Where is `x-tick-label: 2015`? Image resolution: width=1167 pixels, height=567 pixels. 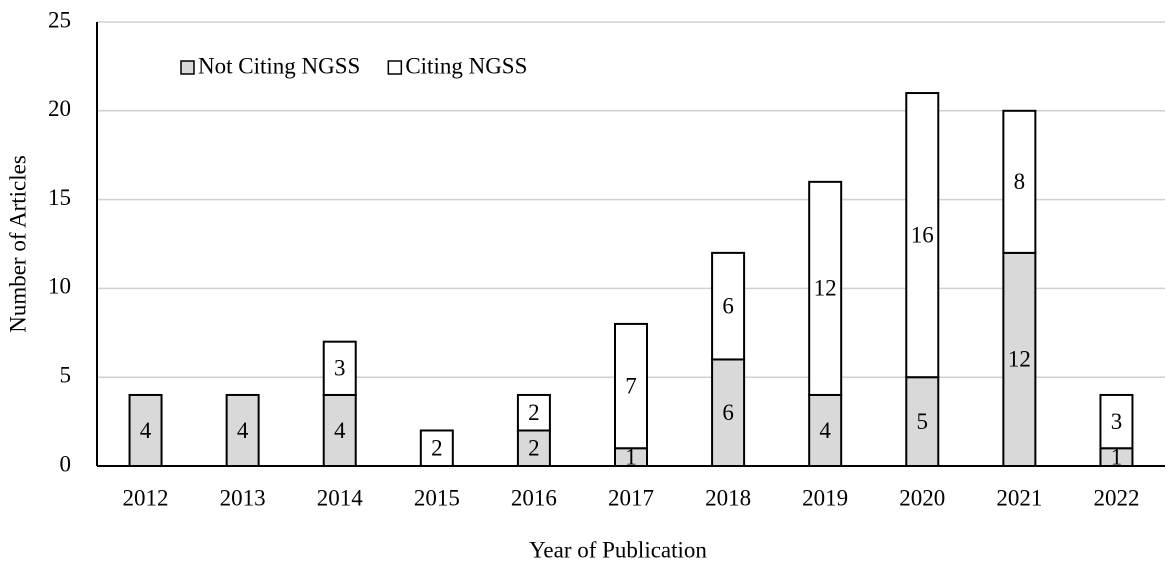
x-tick-label: 2015 is located at coordinates (437, 497).